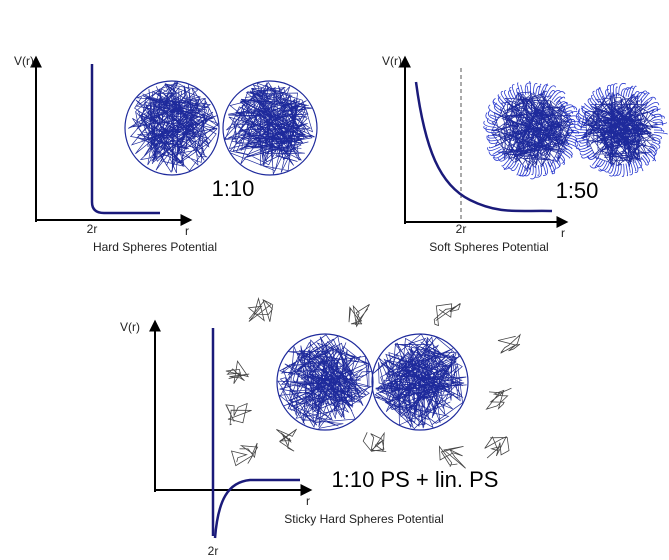 The image size is (669, 560). I want to click on soft-spheres-panel: V(r) r 2r 1:50 Soft Spheres Potential, so click(490, 154).